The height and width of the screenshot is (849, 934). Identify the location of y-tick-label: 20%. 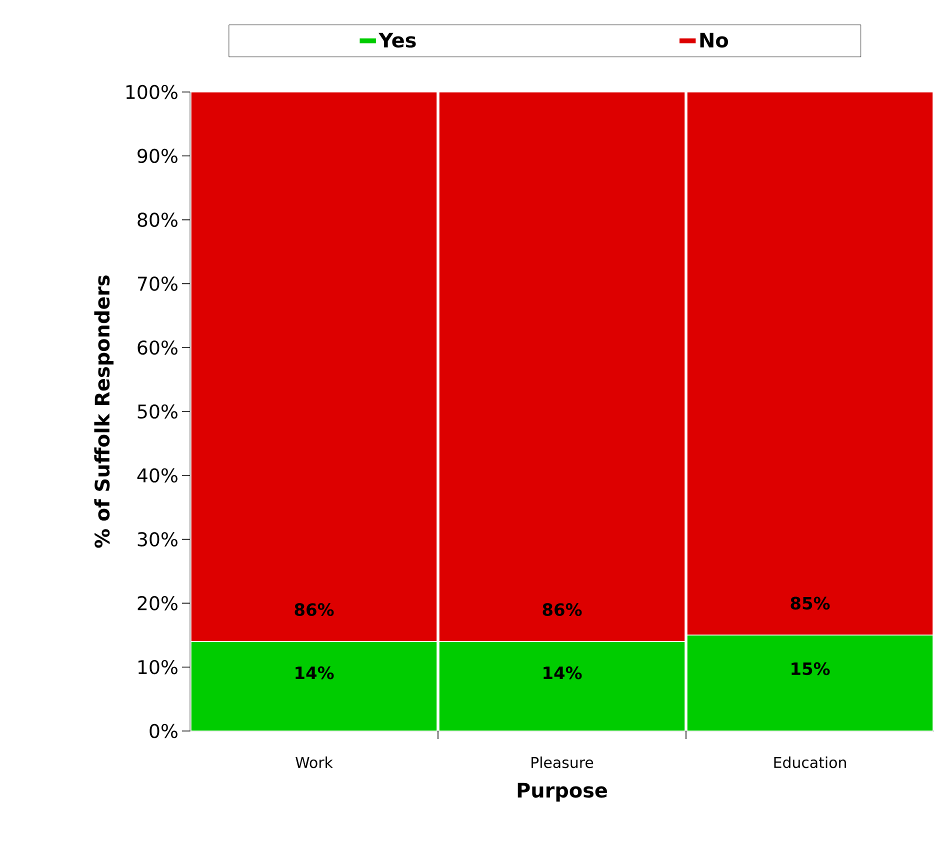
(158, 603).